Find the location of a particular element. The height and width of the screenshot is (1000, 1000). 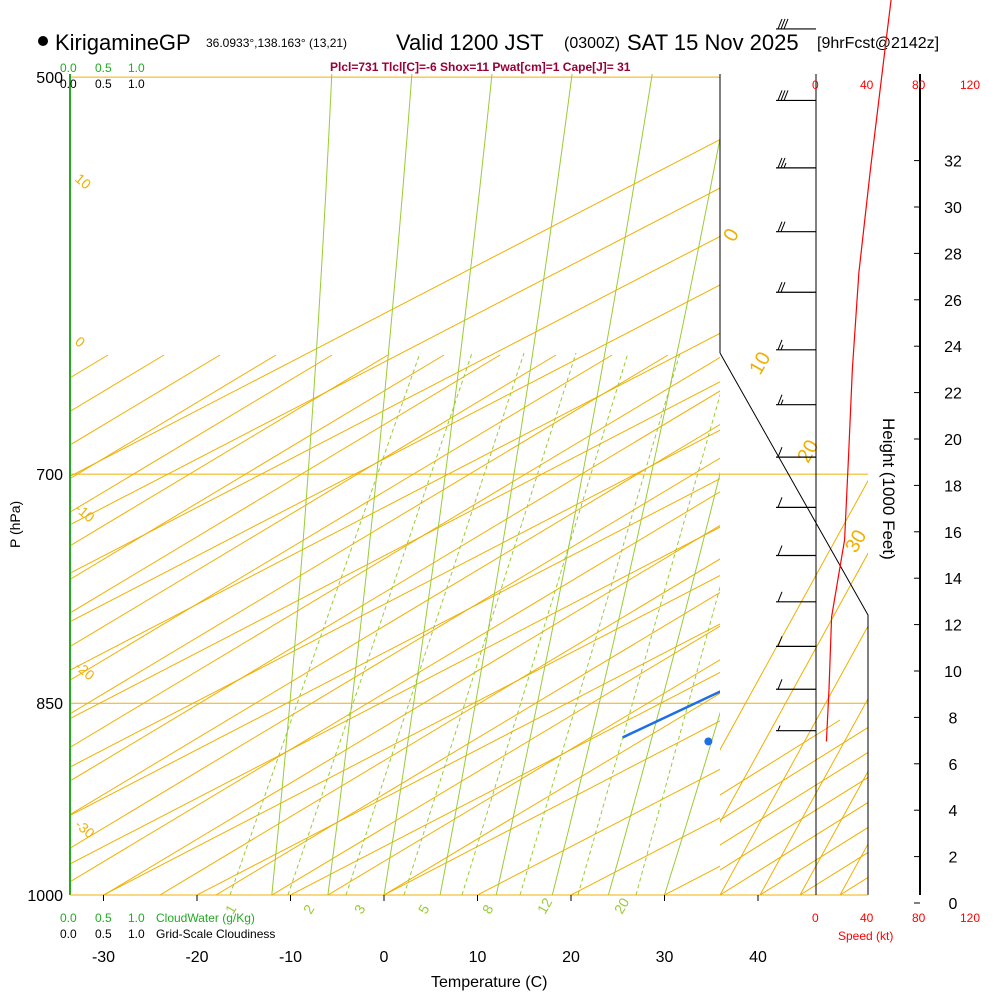

isotherm-label: -30 is located at coordinates (85, 828).